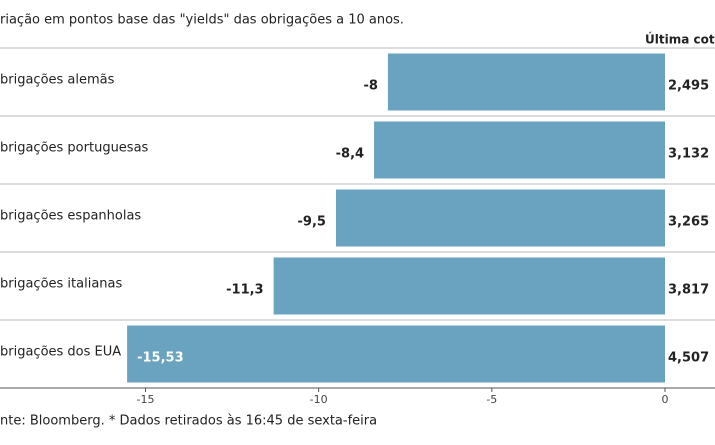  What do you see at coordinates (60, 352) in the screenshot?
I see `category-label: brigações dos EUA` at bounding box center [60, 352].